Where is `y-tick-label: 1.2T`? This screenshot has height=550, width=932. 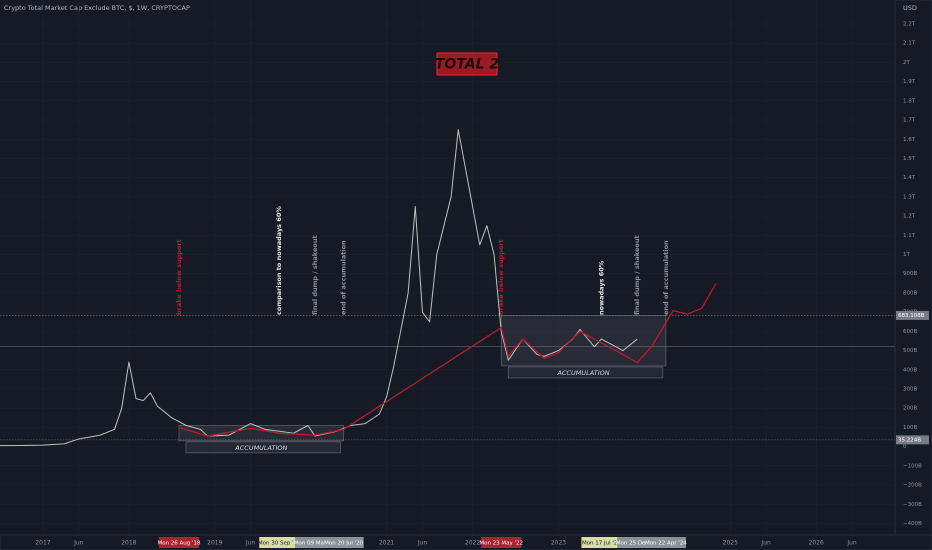
y-tick-label: 1.2T is located at coordinates (909, 217).